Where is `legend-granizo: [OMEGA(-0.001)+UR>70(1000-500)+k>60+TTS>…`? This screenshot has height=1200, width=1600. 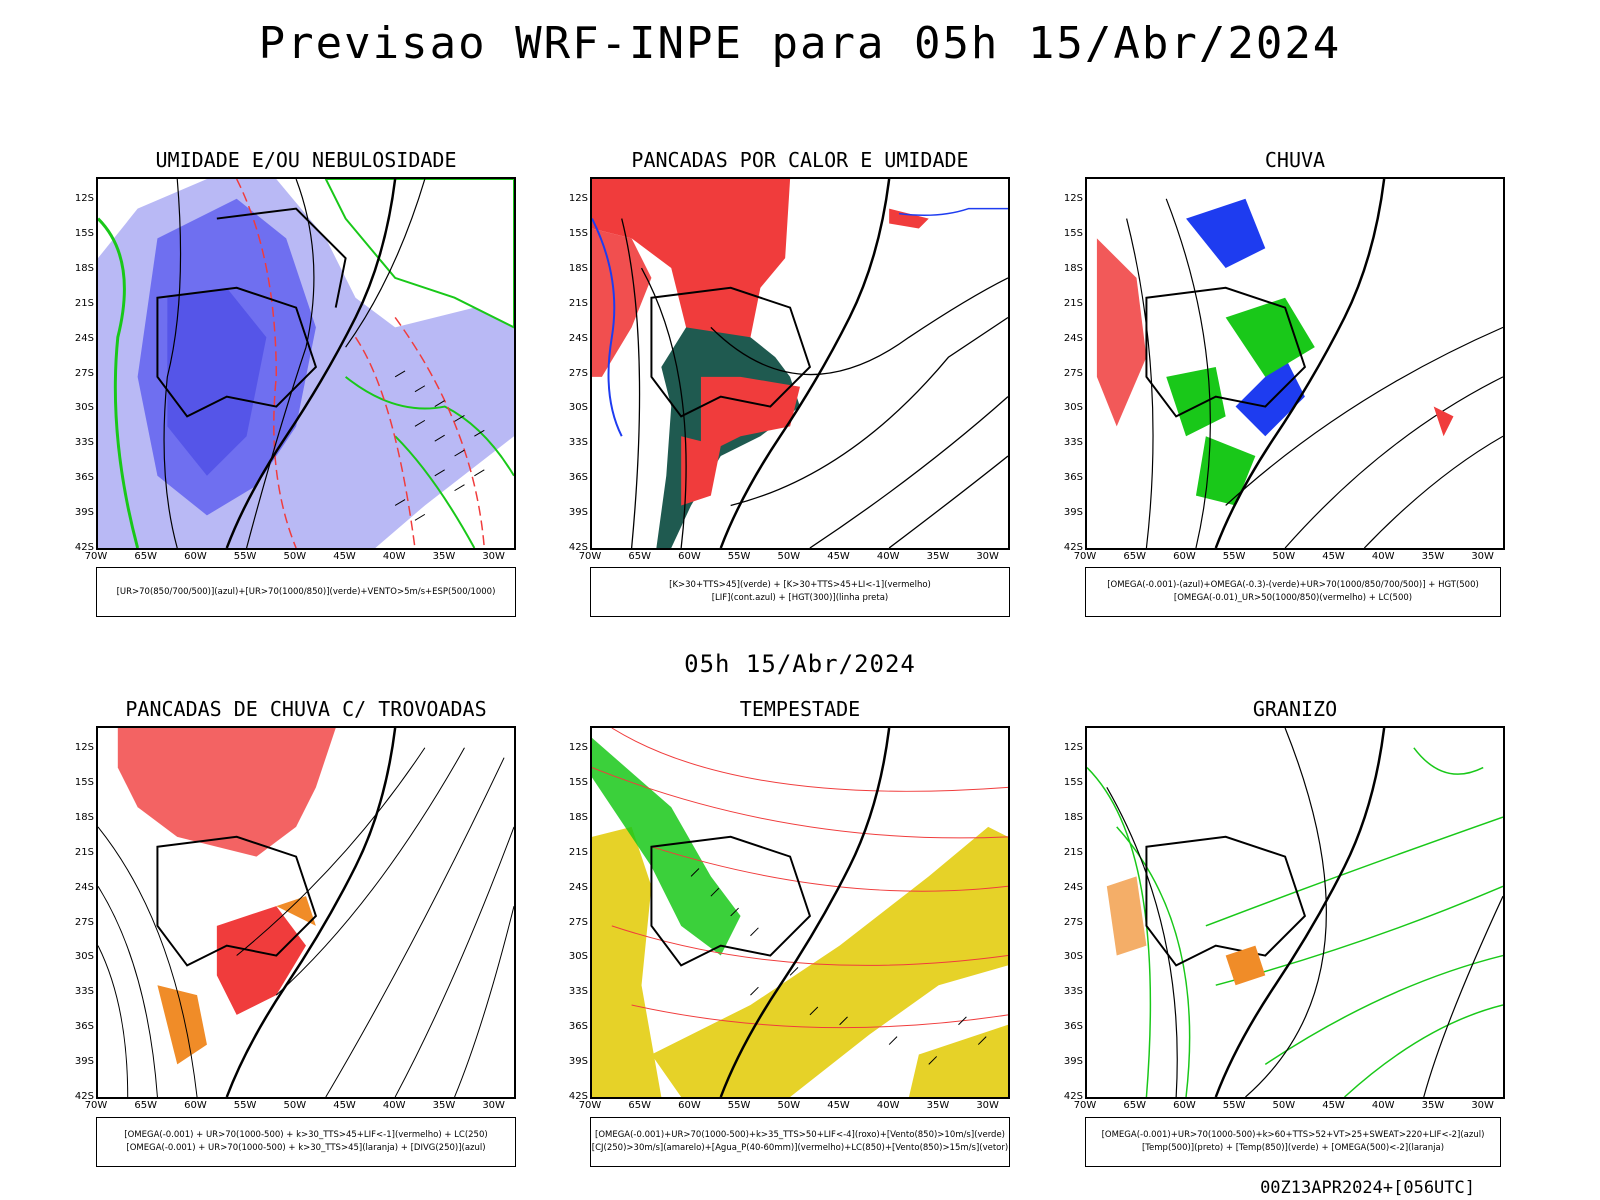 legend-granizo: [OMEGA(-0.001)+UR>70(1000-500)+k>60+TTS>… is located at coordinates (1293, 1142).